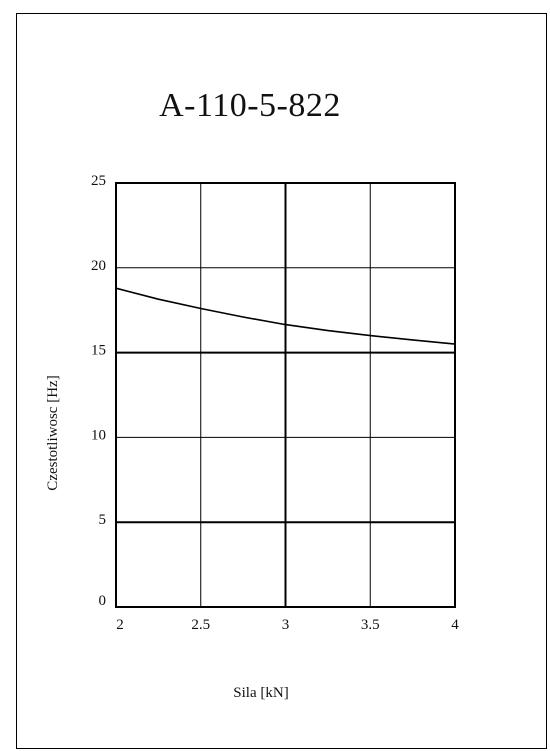  What do you see at coordinates (103, 520) in the screenshot?
I see `y-tick-label: 5` at bounding box center [103, 520].